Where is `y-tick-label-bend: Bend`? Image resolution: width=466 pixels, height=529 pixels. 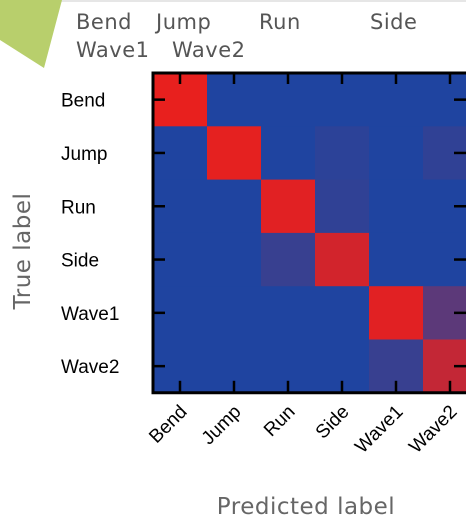 y-tick-label-bend: Bend is located at coordinates (83, 101).